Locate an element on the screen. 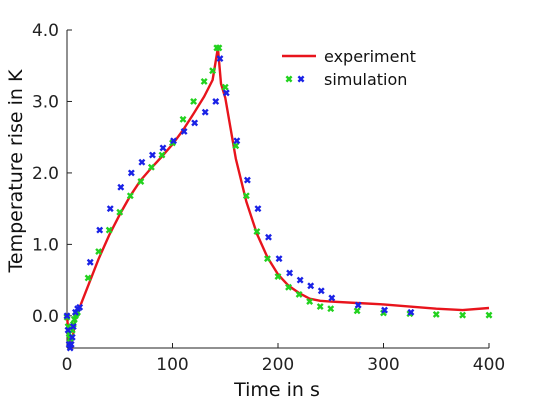 The height and width of the screenshot is (406, 541). y-tick-label: 3.0 is located at coordinates (45, 102).